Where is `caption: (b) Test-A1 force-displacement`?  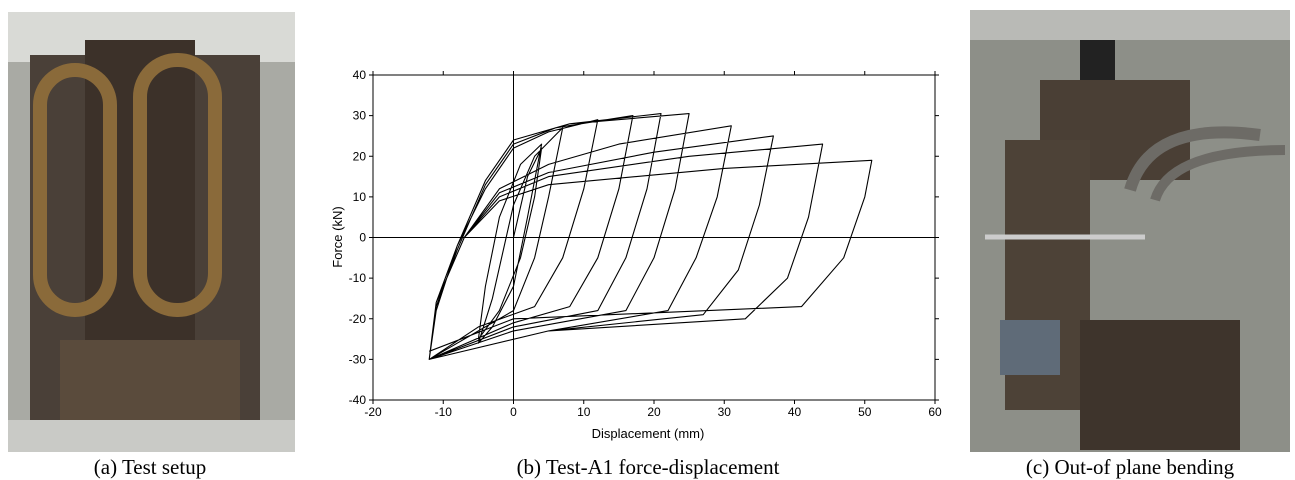
caption: (b) Test-A1 force-displacement is located at coordinates (648, 467).